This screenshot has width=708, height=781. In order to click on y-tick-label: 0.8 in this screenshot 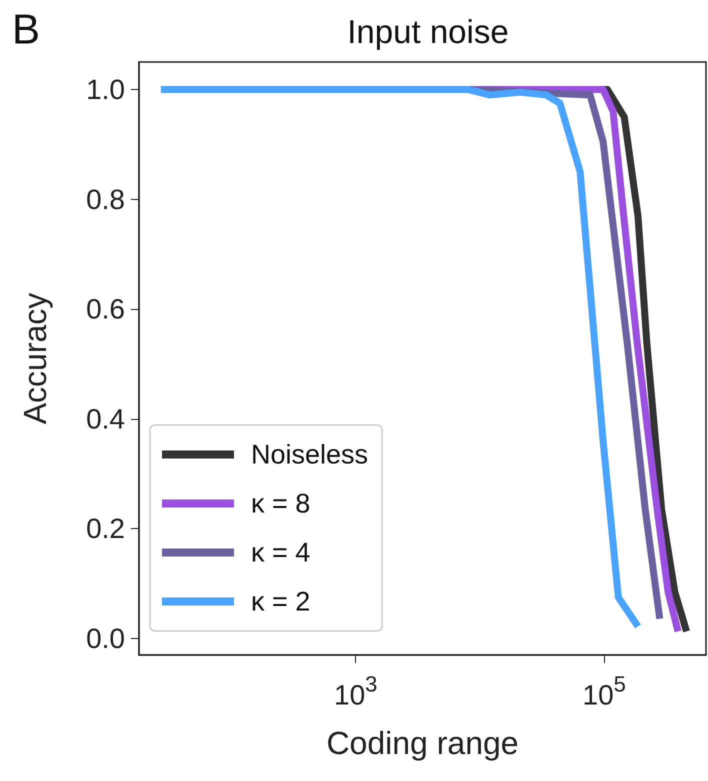, I will do `click(105, 199)`.